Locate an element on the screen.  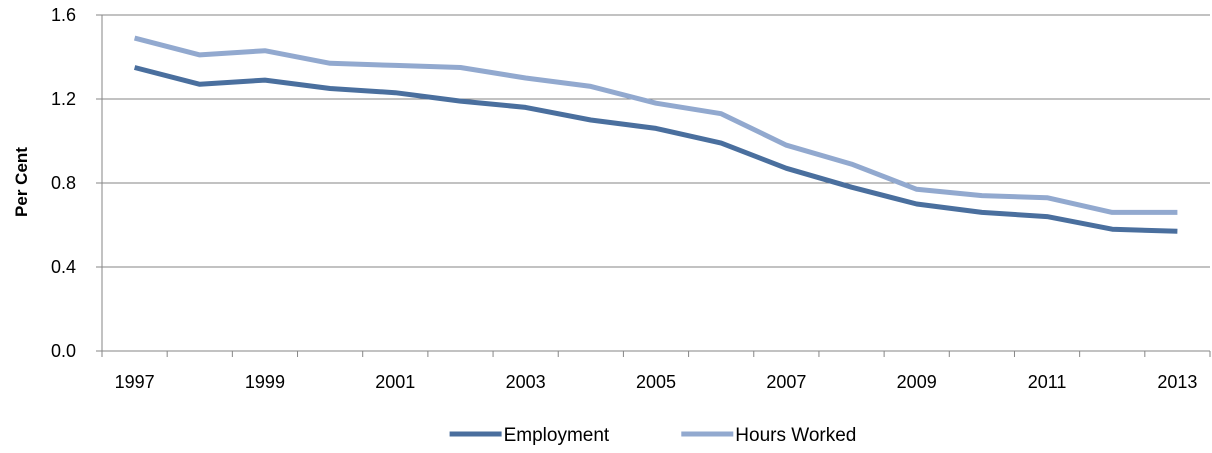
x-tick-label: 2005 is located at coordinates (656, 382).